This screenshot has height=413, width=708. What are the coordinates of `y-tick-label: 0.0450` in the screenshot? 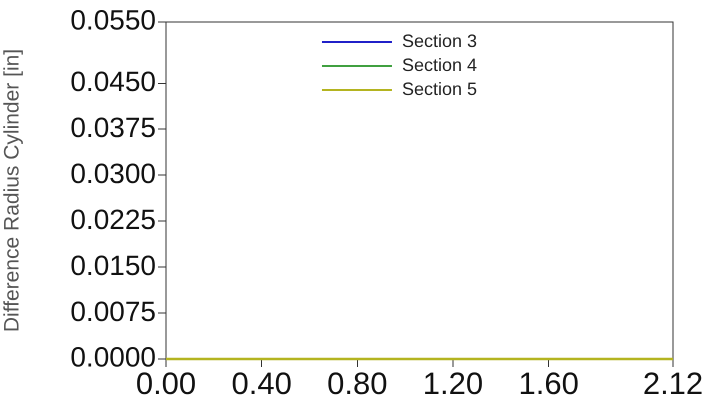 It's located at (113, 81).